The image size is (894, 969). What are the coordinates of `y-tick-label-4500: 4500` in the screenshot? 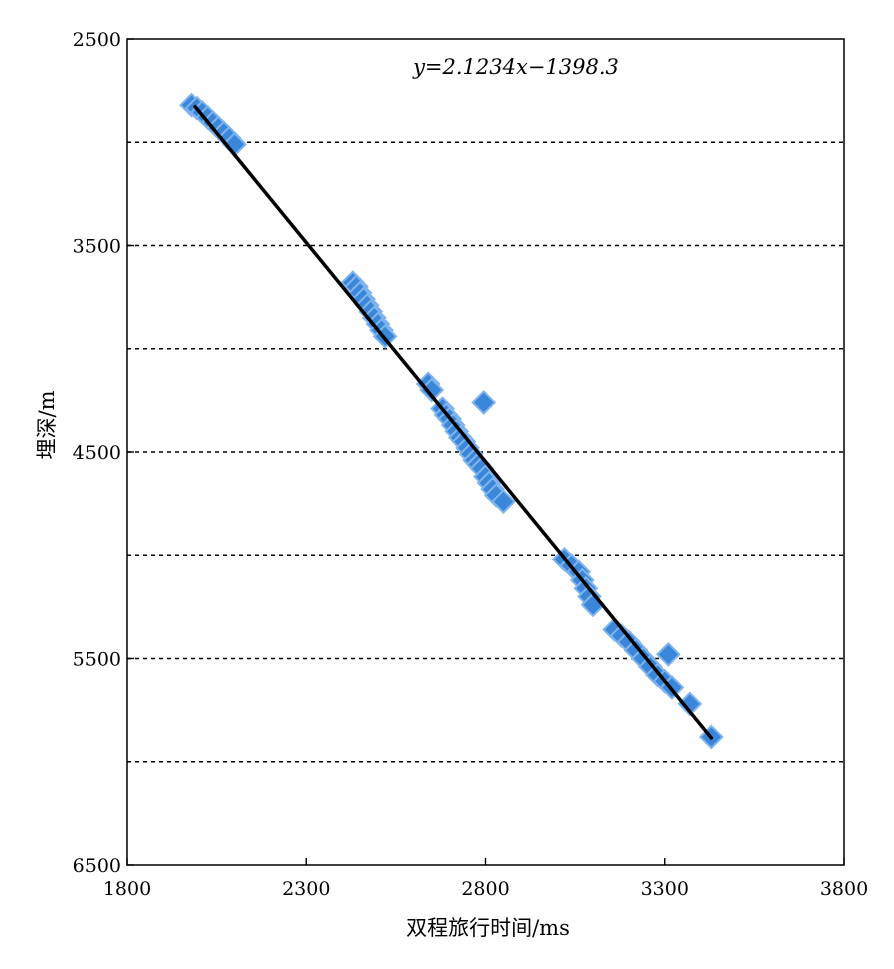 It's located at (97, 453).